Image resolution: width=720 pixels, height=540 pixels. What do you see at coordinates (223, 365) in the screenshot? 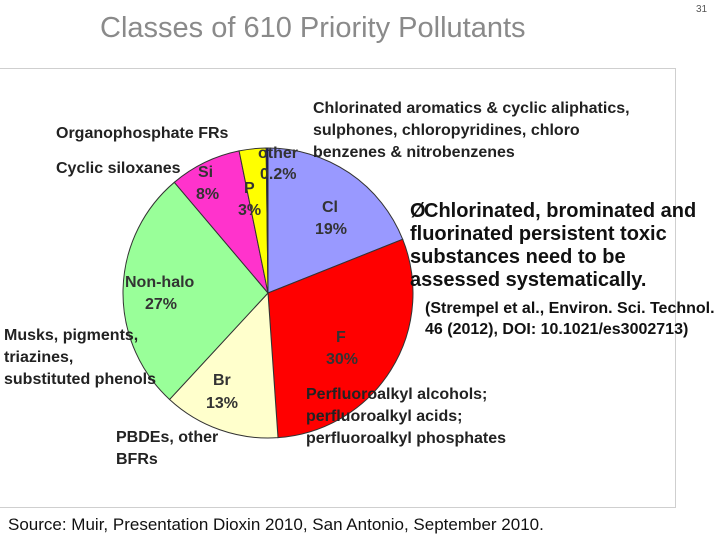
I see `pie-slice-br` at bounding box center [223, 365].